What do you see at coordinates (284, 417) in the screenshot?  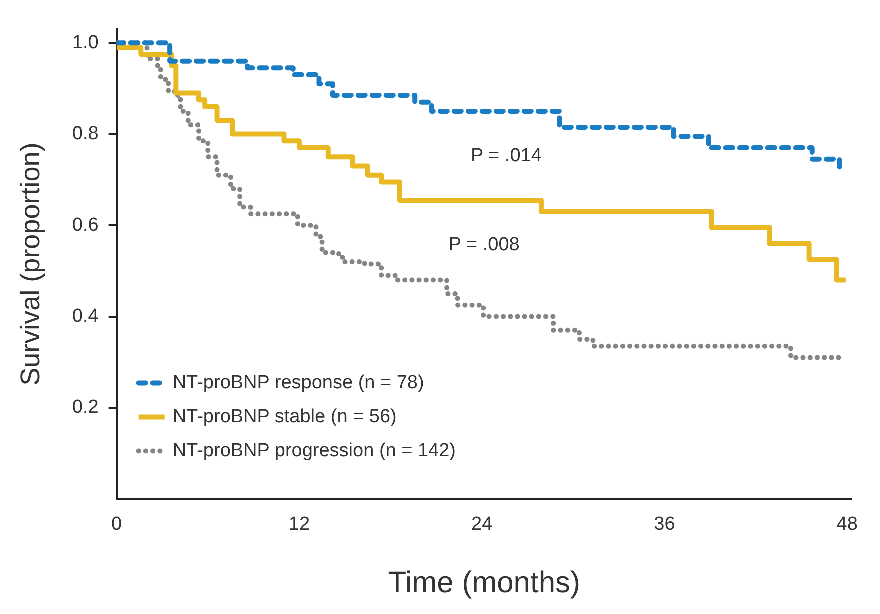 I see `legend-label: NT-proBNP stable (n = 56)` at bounding box center [284, 417].